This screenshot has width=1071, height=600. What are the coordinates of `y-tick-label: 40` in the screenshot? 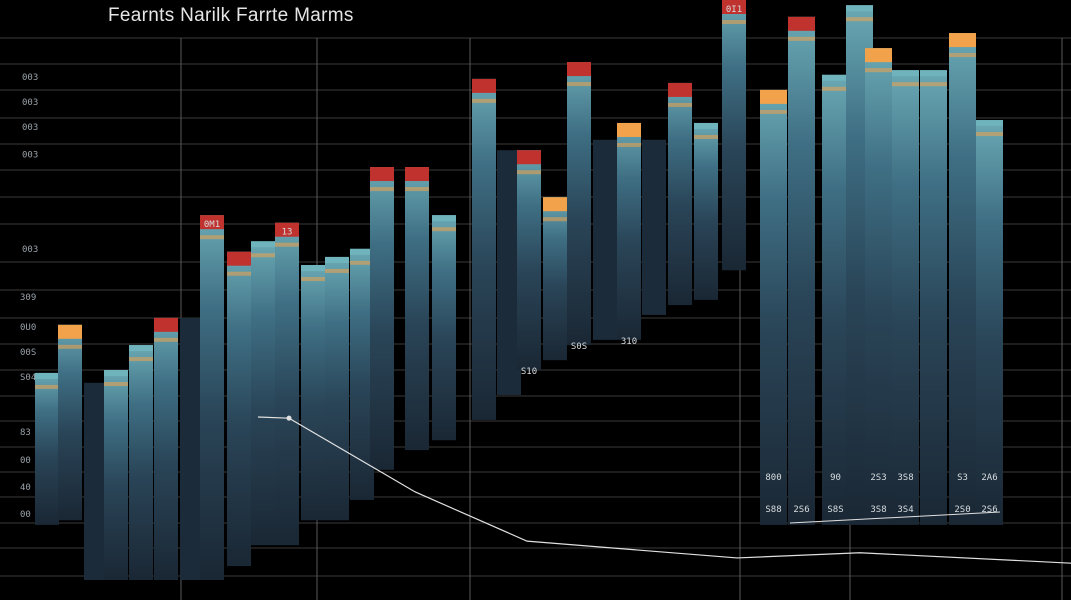 It's located at (25, 488).